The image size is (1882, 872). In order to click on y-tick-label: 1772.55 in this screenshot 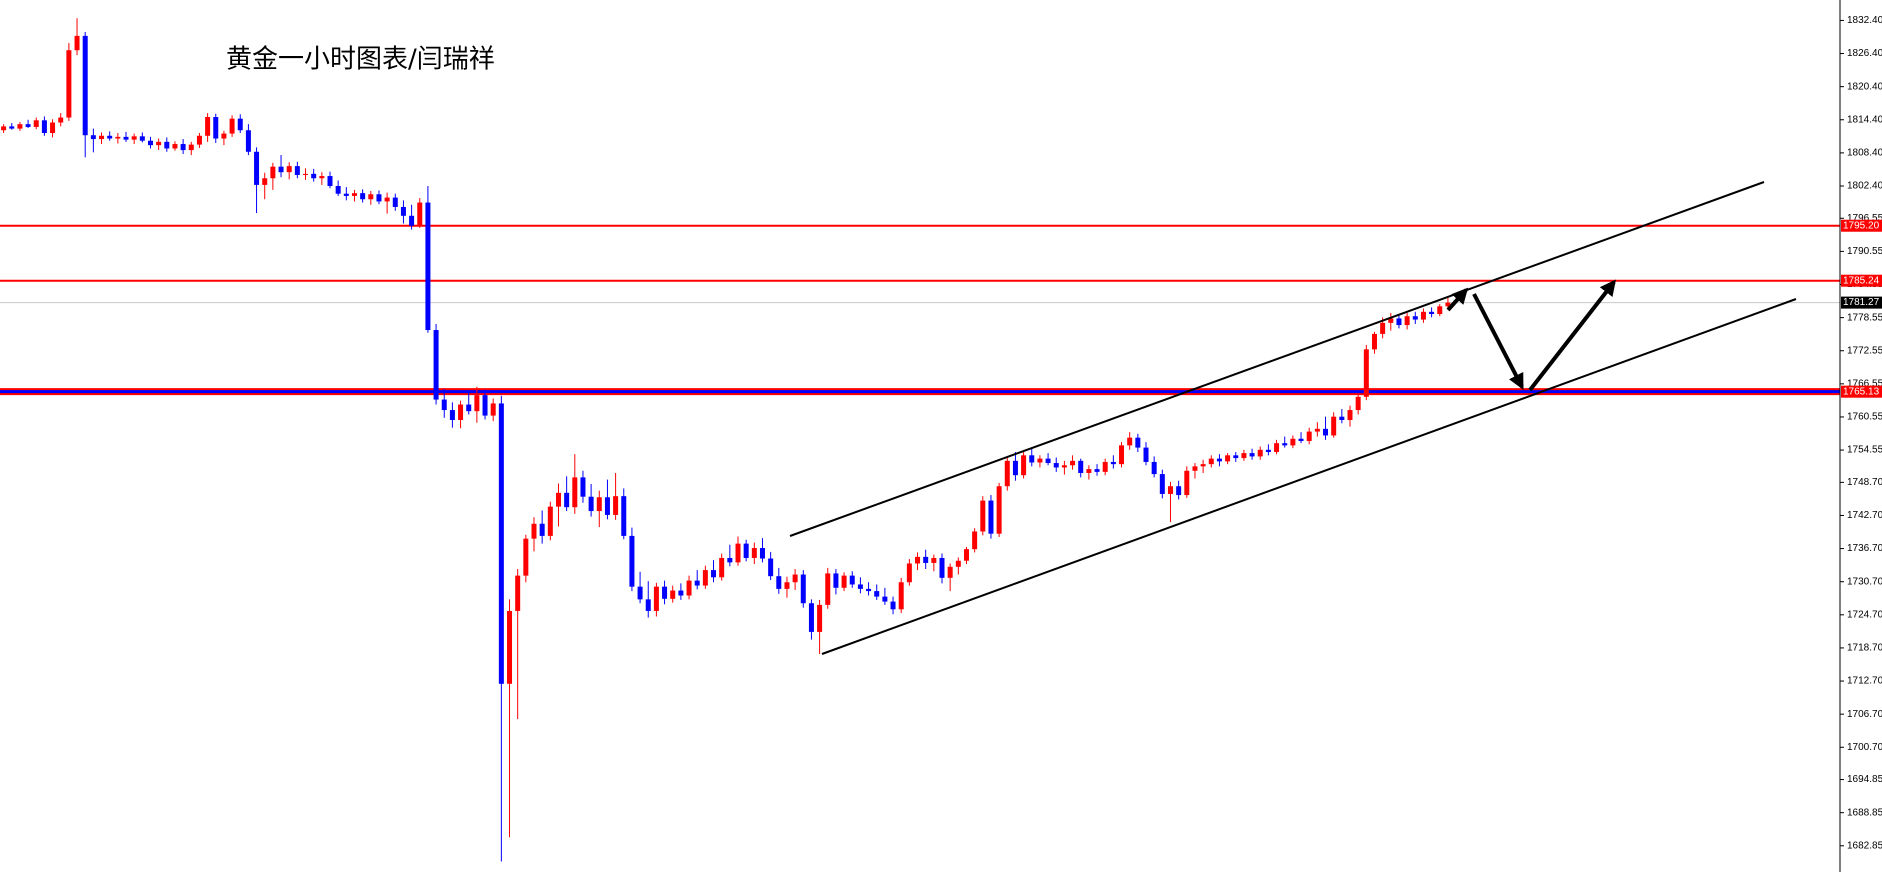, I will do `click(1864, 350)`.